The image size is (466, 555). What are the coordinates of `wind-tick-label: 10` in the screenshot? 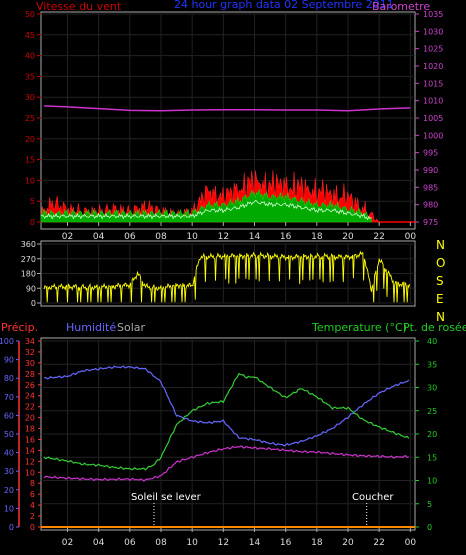 It's located at (30, 180).